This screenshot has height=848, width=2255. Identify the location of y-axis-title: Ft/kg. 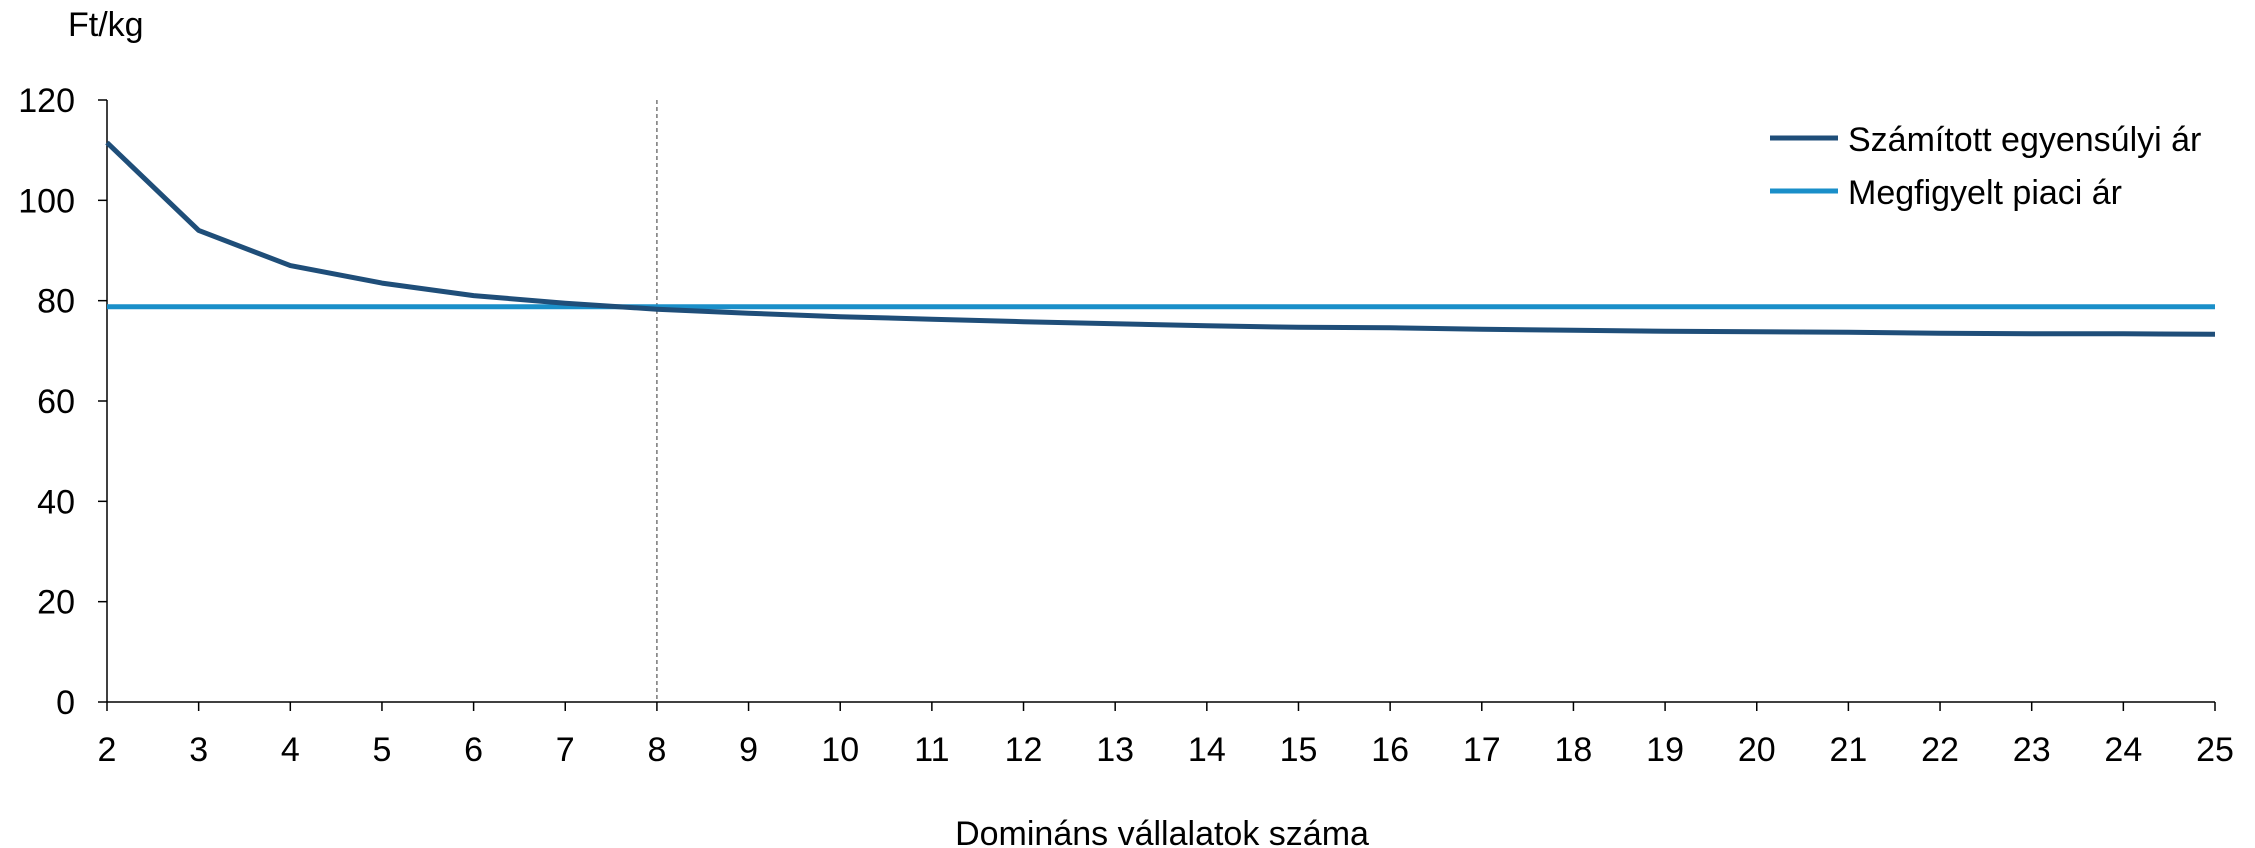
(106, 25).